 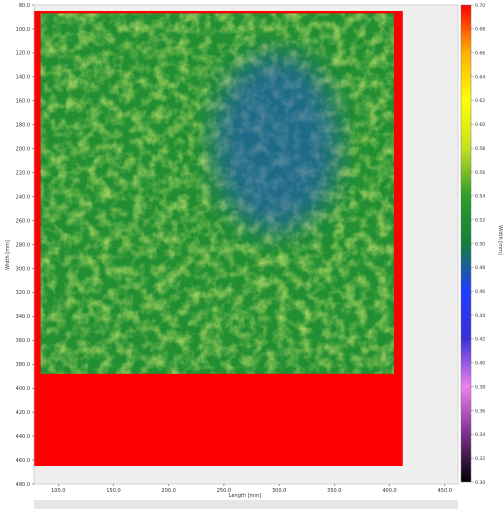 What do you see at coordinates (480, 30) in the screenshot?
I see `colorbar-tick-label: 0.68` at bounding box center [480, 30].